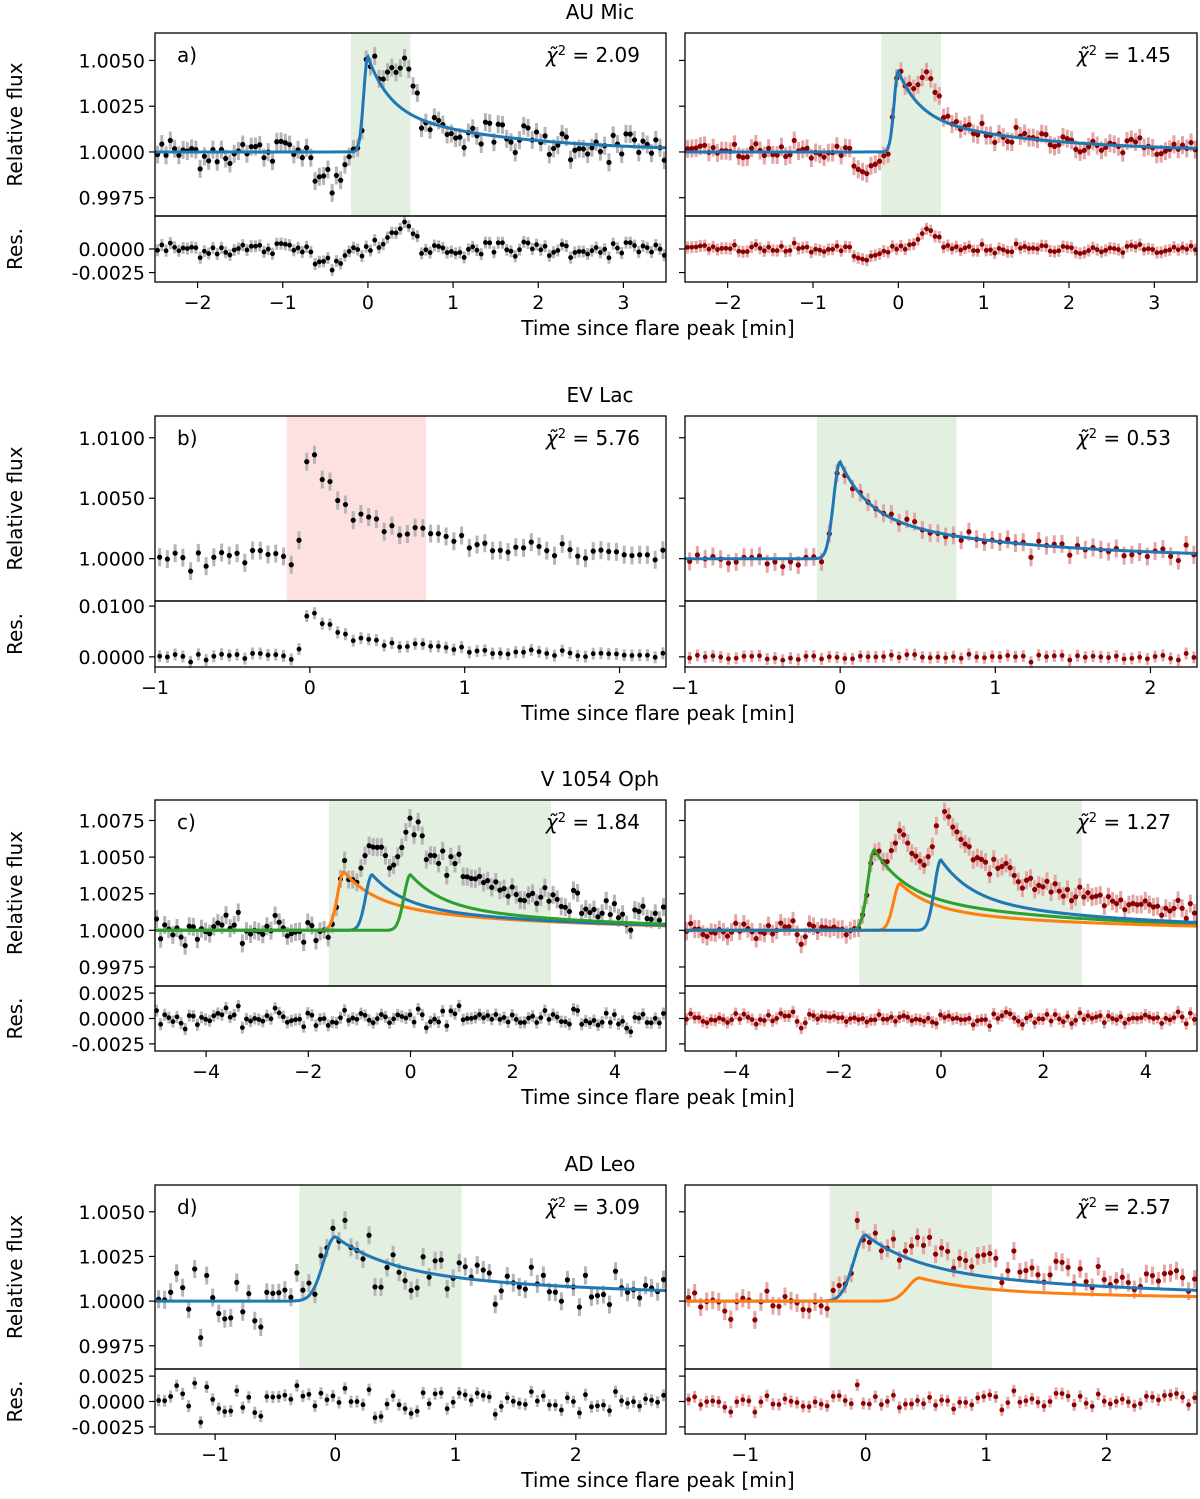 This screenshot has height=1499, width=1200. I want to click on x-tick-label: −4, so click(736, 1072).